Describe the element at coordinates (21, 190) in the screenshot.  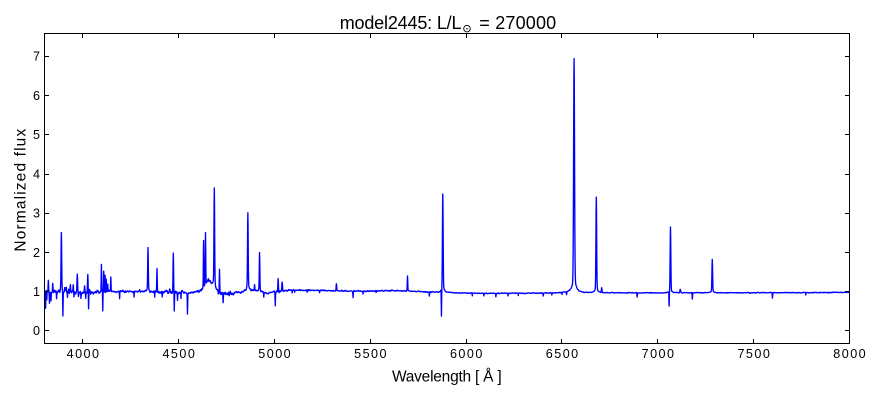
I see `svg-text: Normalized flux` at that location.